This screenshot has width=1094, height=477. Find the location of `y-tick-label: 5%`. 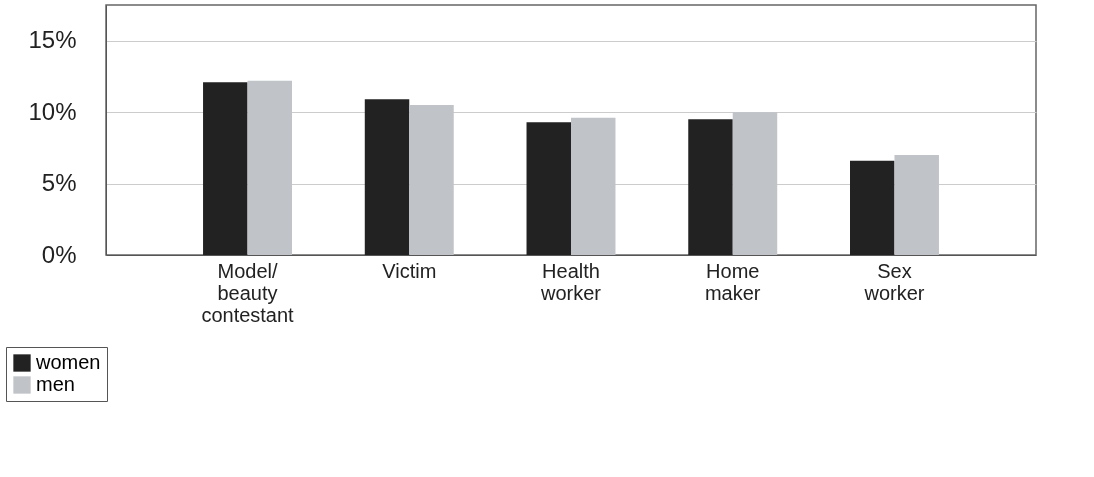

y-tick-label: 5% is located at coordinates (59, 183).